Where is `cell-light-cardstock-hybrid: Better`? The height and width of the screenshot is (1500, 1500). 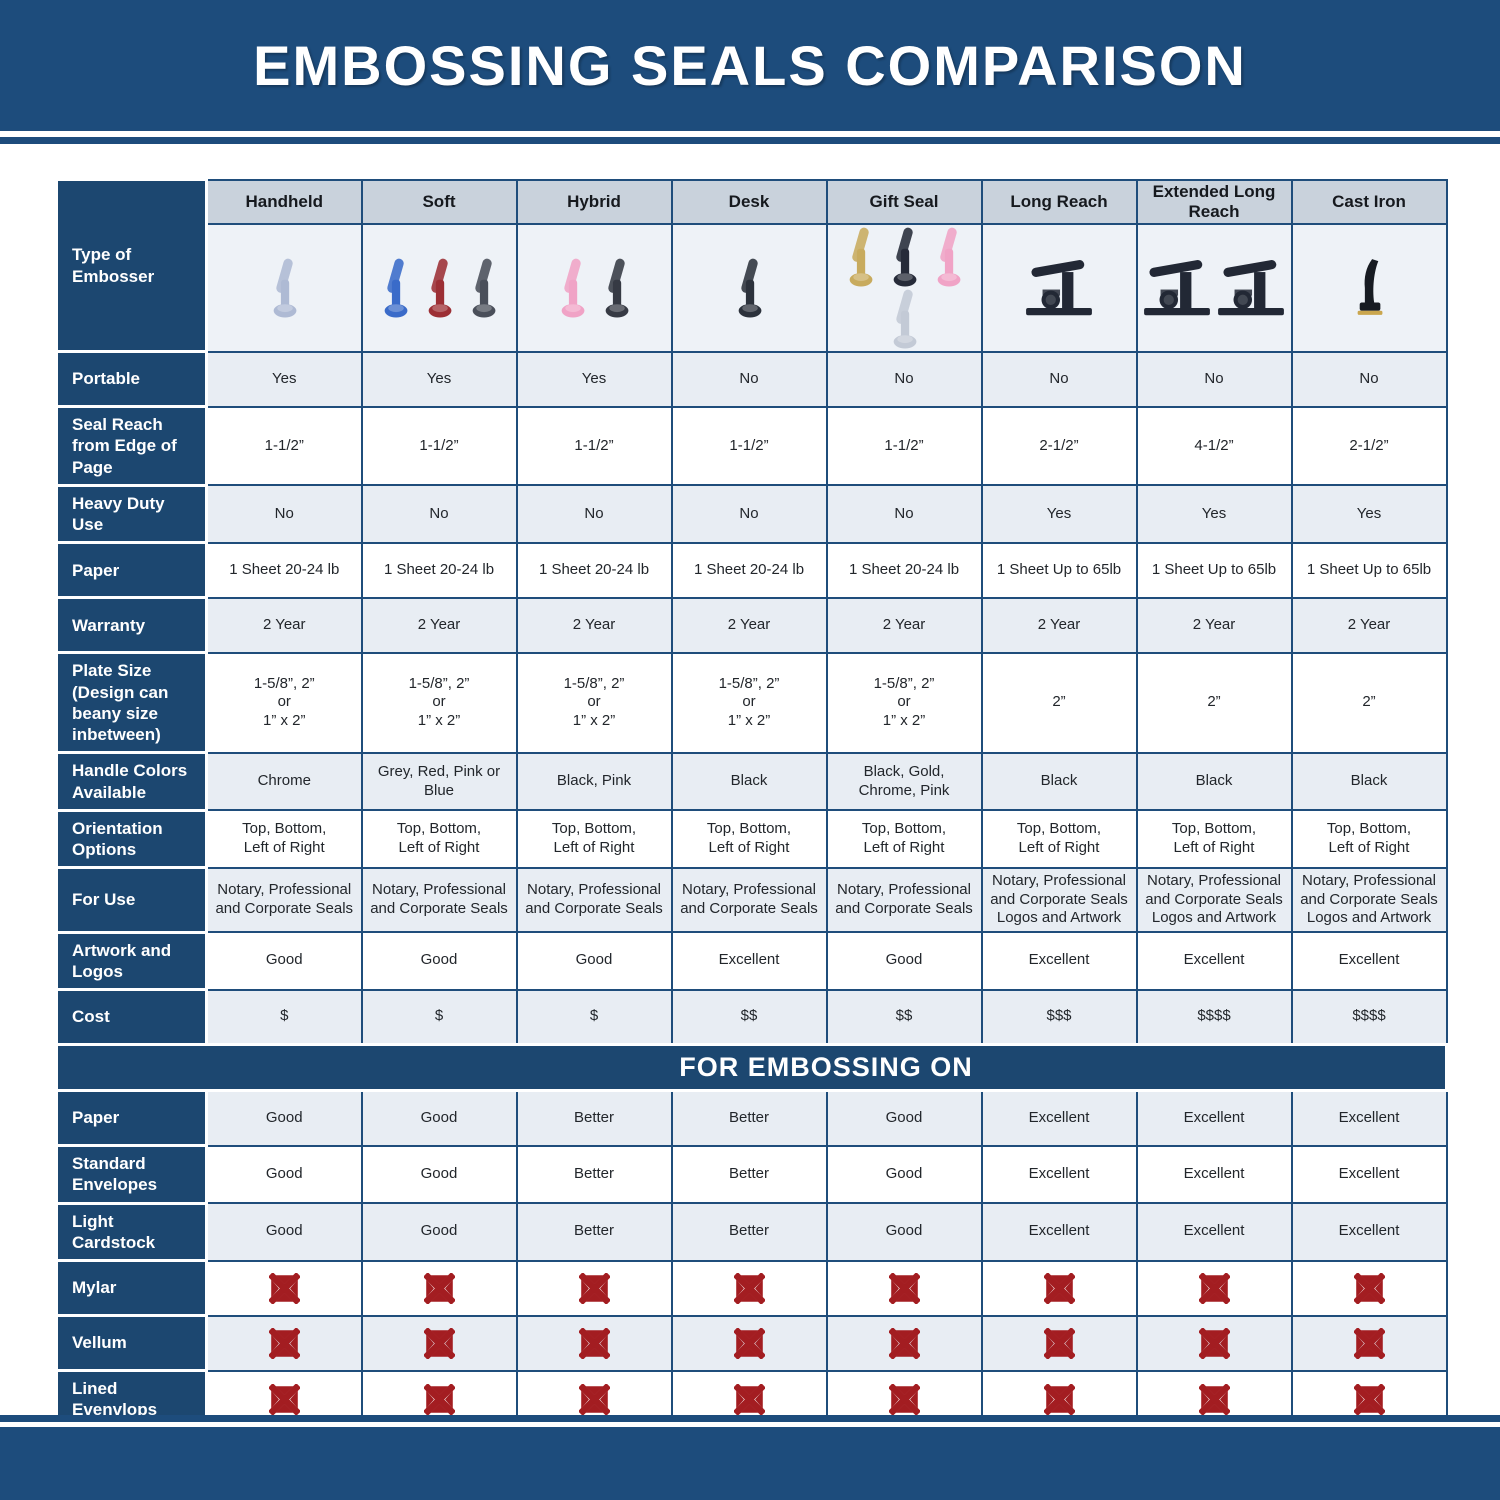
cell-light-cardstock-hybrid: Better is located at coordinates (594, 1232).